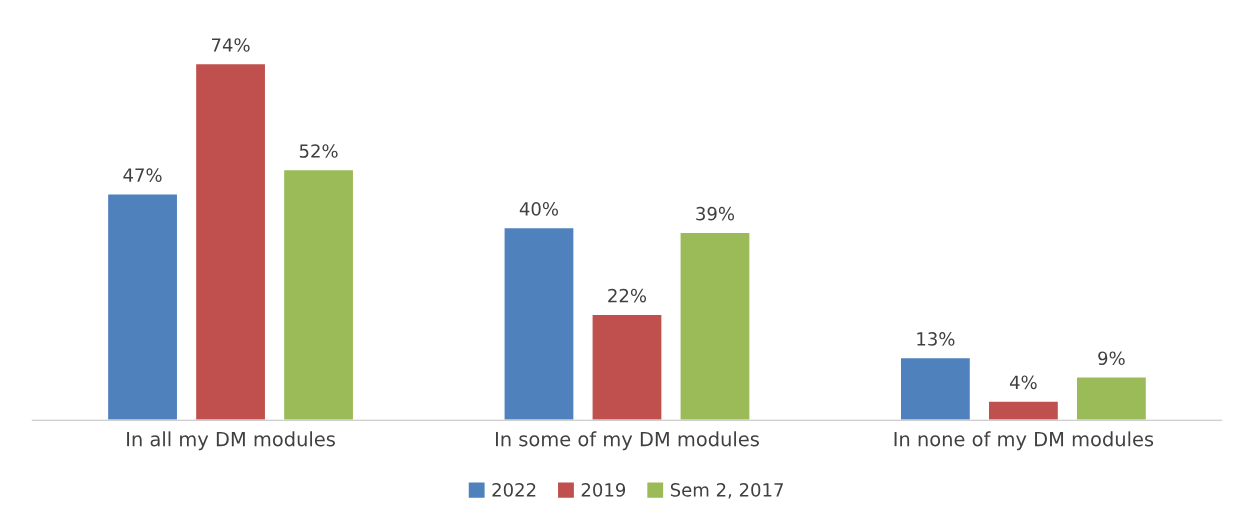 This screenshot has height=524, width=1244. What do you see at coordinates (231, 441) in the screenshot?
I see `x-tick-label: In all my DM modules` at bounding box center [231, 441].